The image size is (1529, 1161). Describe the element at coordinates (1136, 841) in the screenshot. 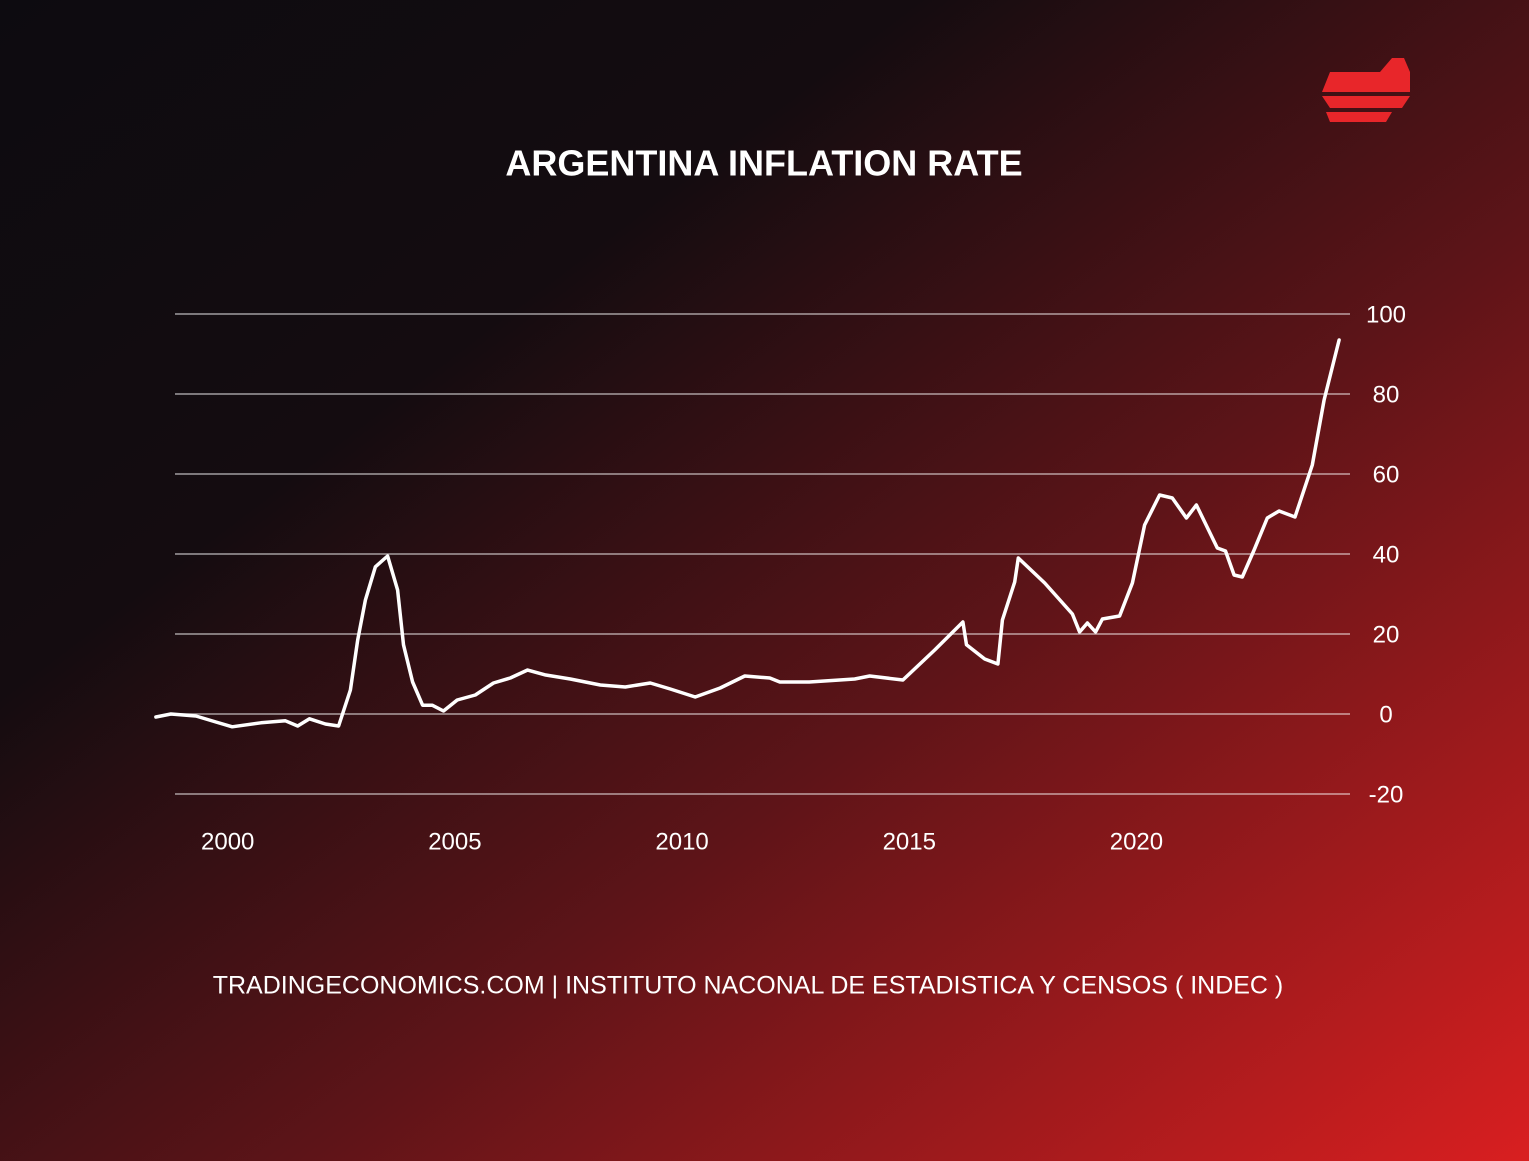

I see `x-tick-label: 2020` at that location.